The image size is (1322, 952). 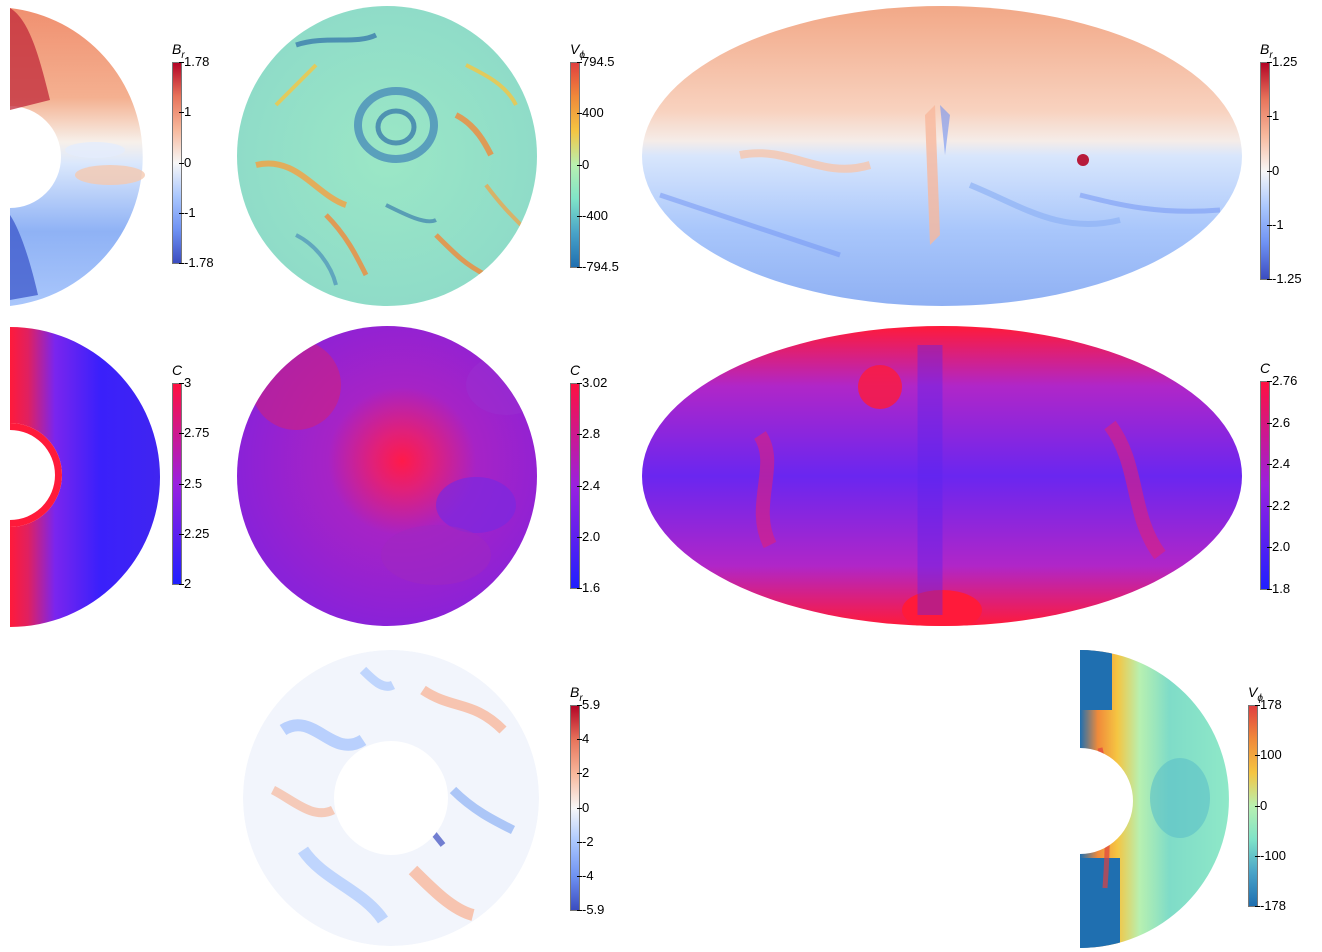 What do you see at coordinates (1285, 61) in the screenshot?
I see `colorbar-tick-label: 1.25` at bounding box center [1285, 61].